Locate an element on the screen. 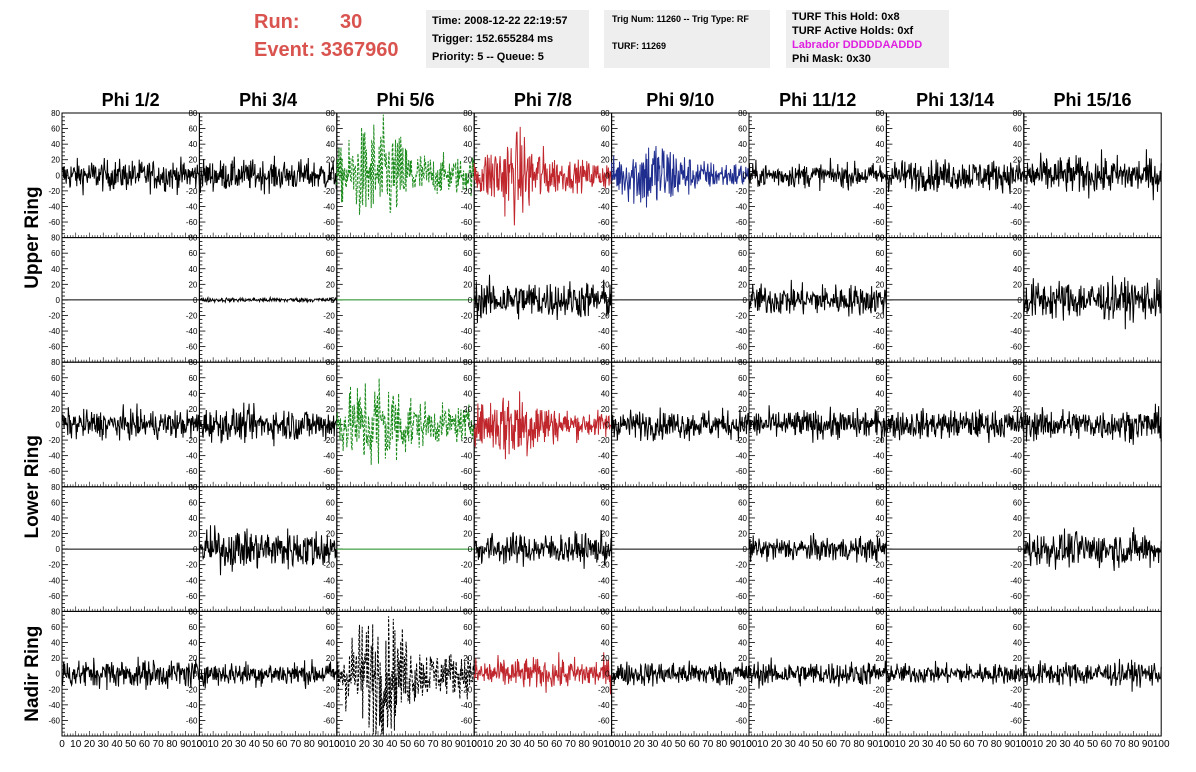 The width and height of the screenshot is (1196, 772). x-tick-label: 80 is located at coordinates (447, 744).